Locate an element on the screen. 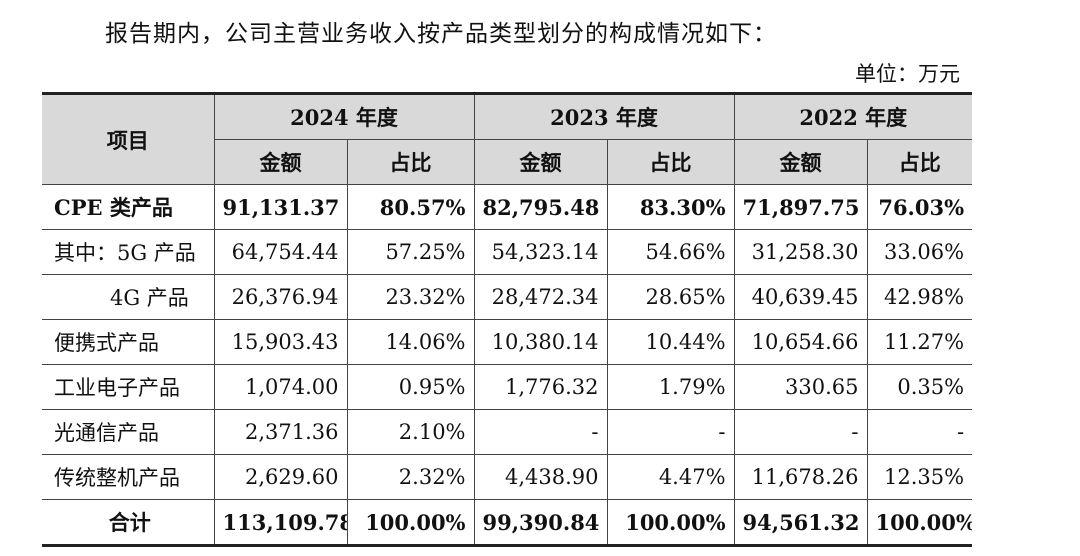  cell-amount: 4,438.90 is located at coordinates (541, 477).